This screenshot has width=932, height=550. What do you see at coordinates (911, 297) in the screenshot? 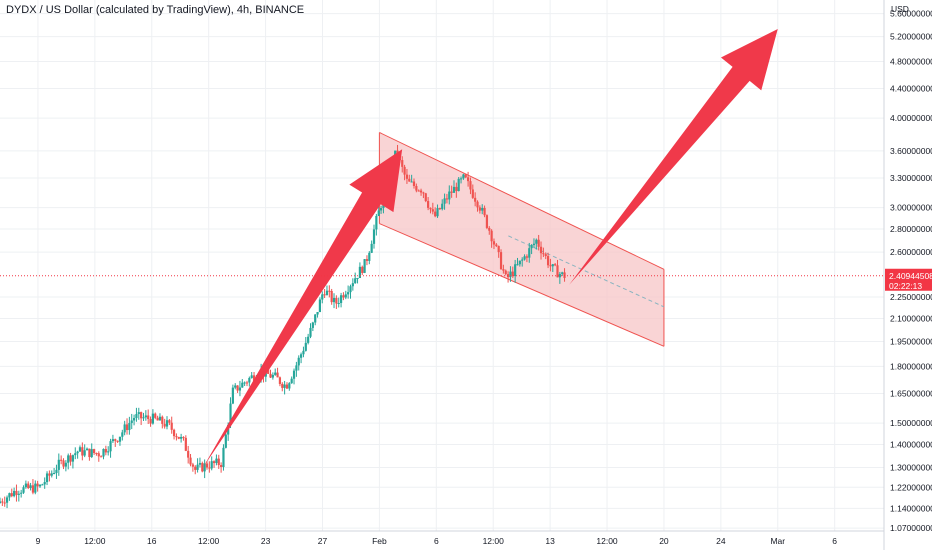
I see `y-tick-label: 2.25000000` at bounding box center [911, 297].